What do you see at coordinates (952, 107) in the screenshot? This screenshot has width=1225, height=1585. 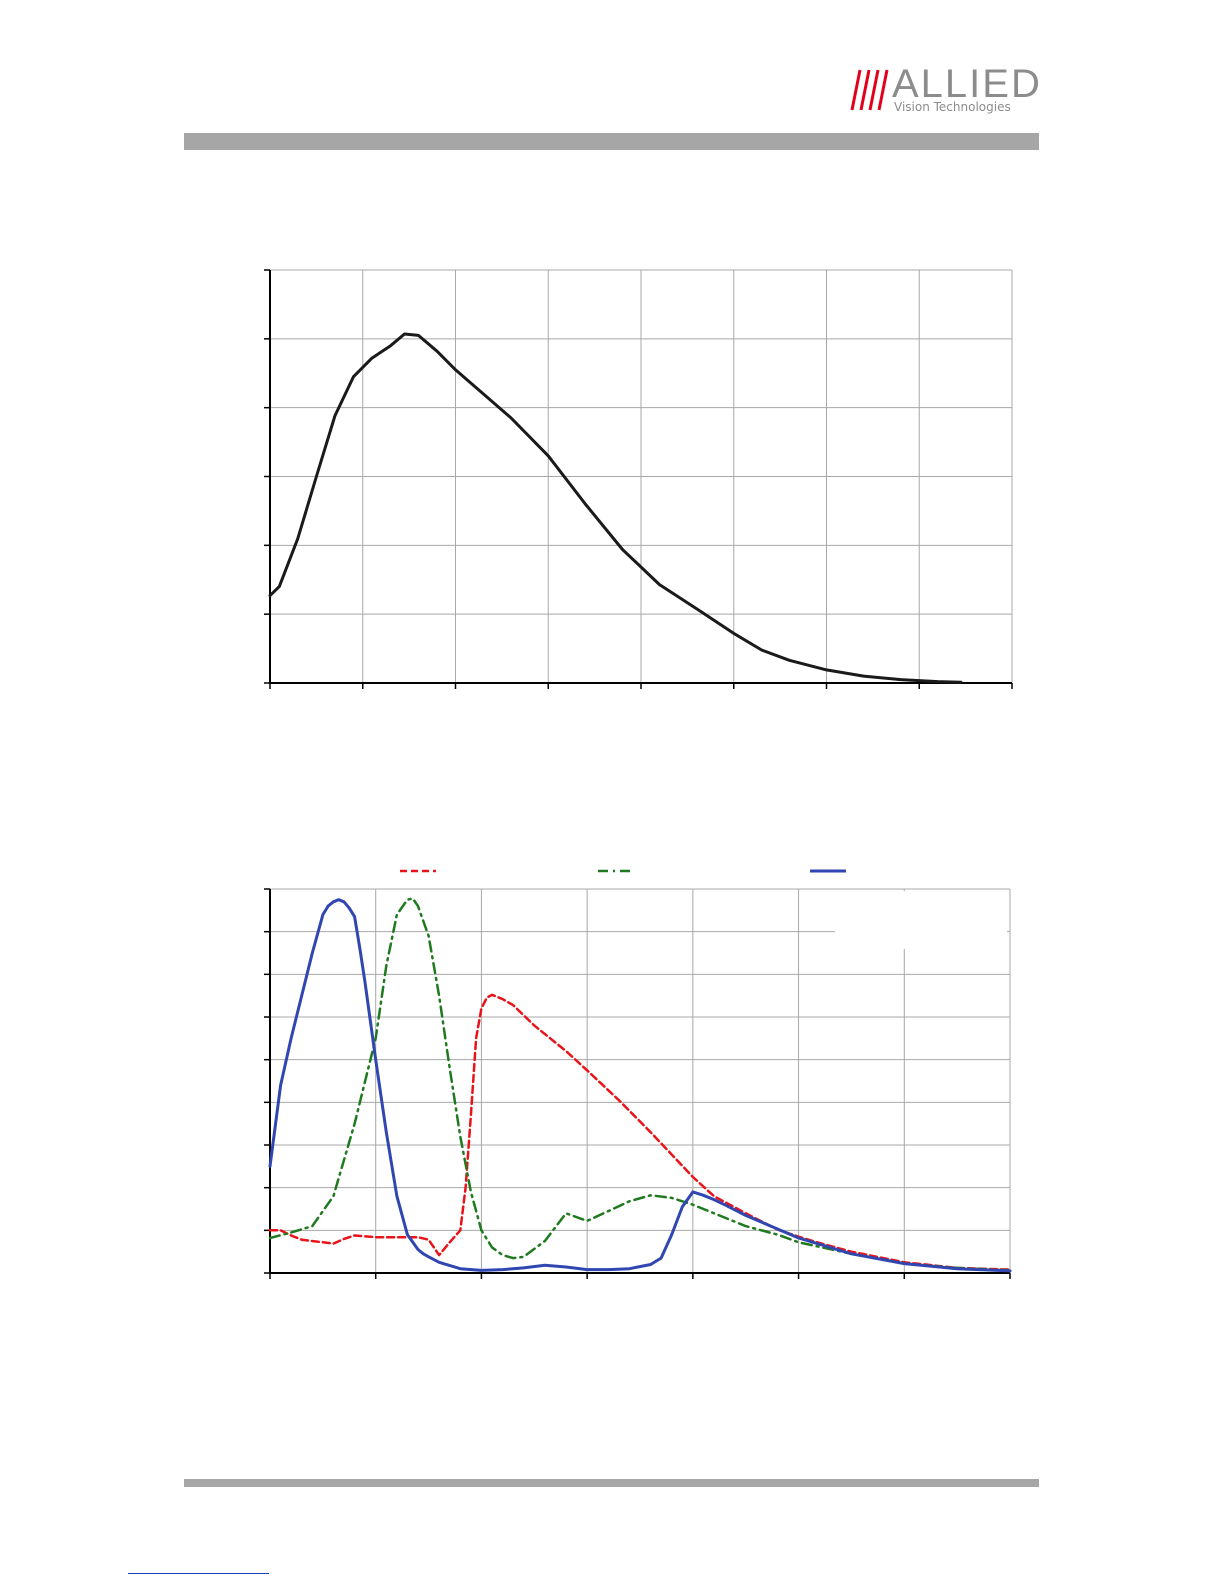 I see `logo-subtitle: Vision Technologies` at bounding box center [952, 107].